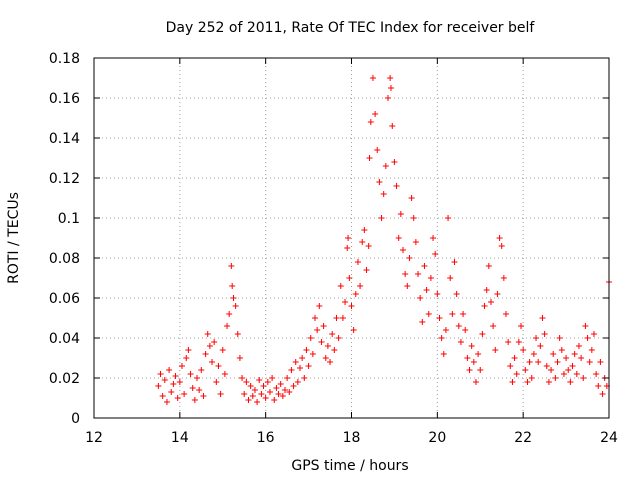  Describe the element at coordinates (14, 238) in the screenshot. I see `y-axis-label: ROTI / TECUs` at that location.